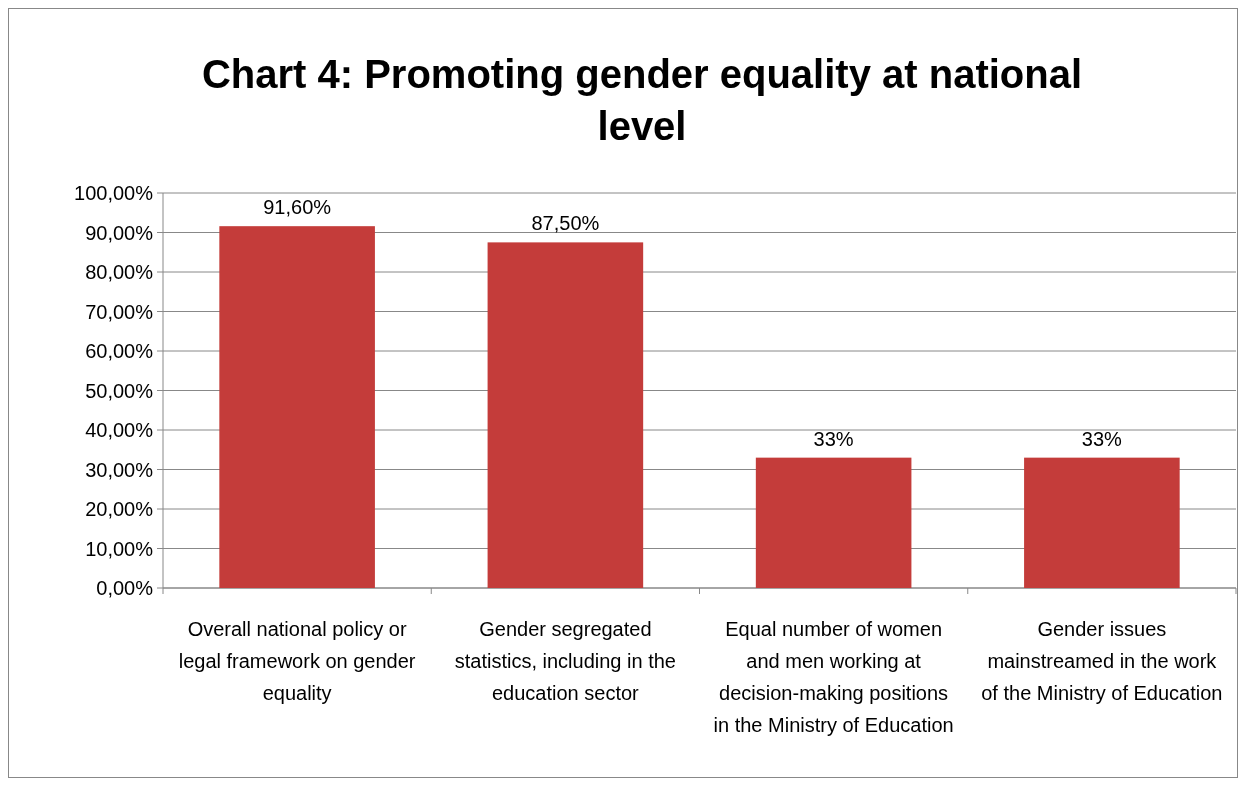 Image resolution: width=1247 pixels, height=787 pixels. Describe the element at coordinates (119, 311) in the screenshot. I see `y-tick-label: 70,00%` at that location.